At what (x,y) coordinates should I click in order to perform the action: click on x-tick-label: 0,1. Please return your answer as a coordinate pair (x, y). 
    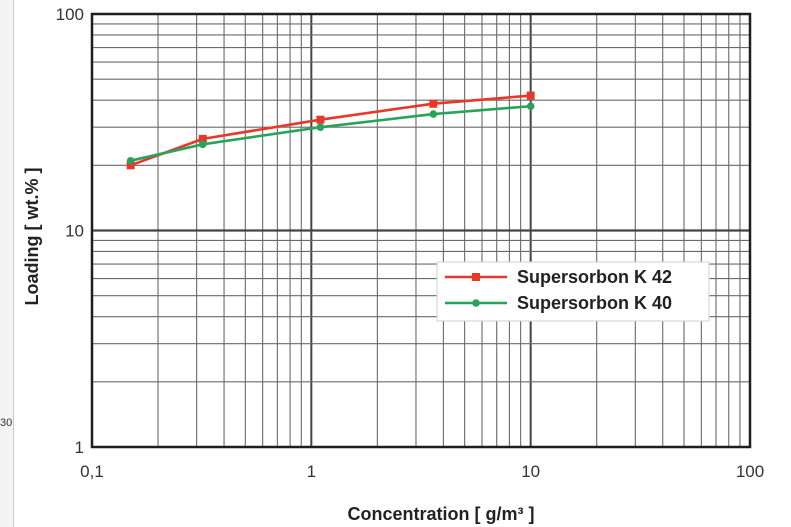
    Looking at the image, I should click on (92, 471).